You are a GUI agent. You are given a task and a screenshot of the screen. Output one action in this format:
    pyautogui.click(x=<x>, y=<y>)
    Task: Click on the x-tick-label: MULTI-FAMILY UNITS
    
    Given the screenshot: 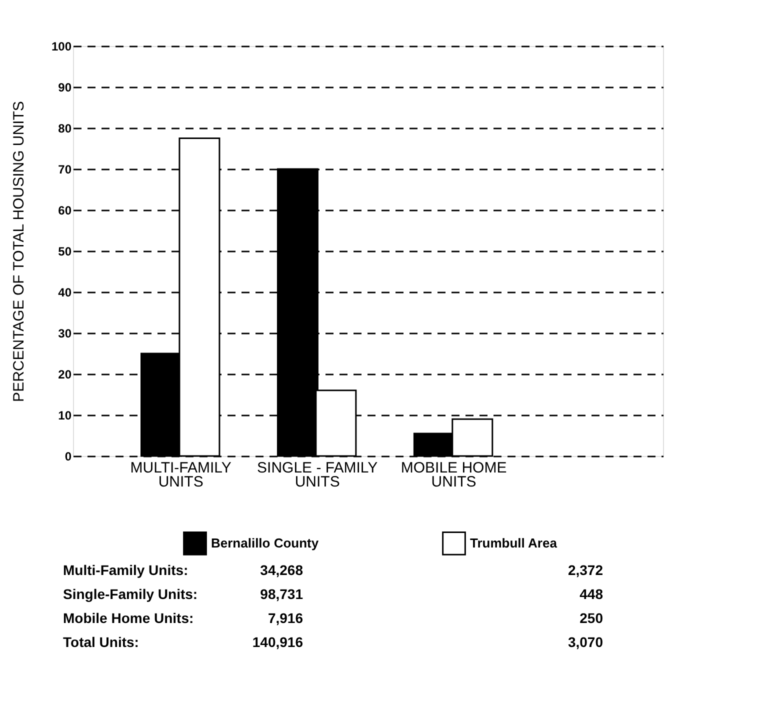 What is the action you would take?
    pyautogui.click(x=181, y=475)
    